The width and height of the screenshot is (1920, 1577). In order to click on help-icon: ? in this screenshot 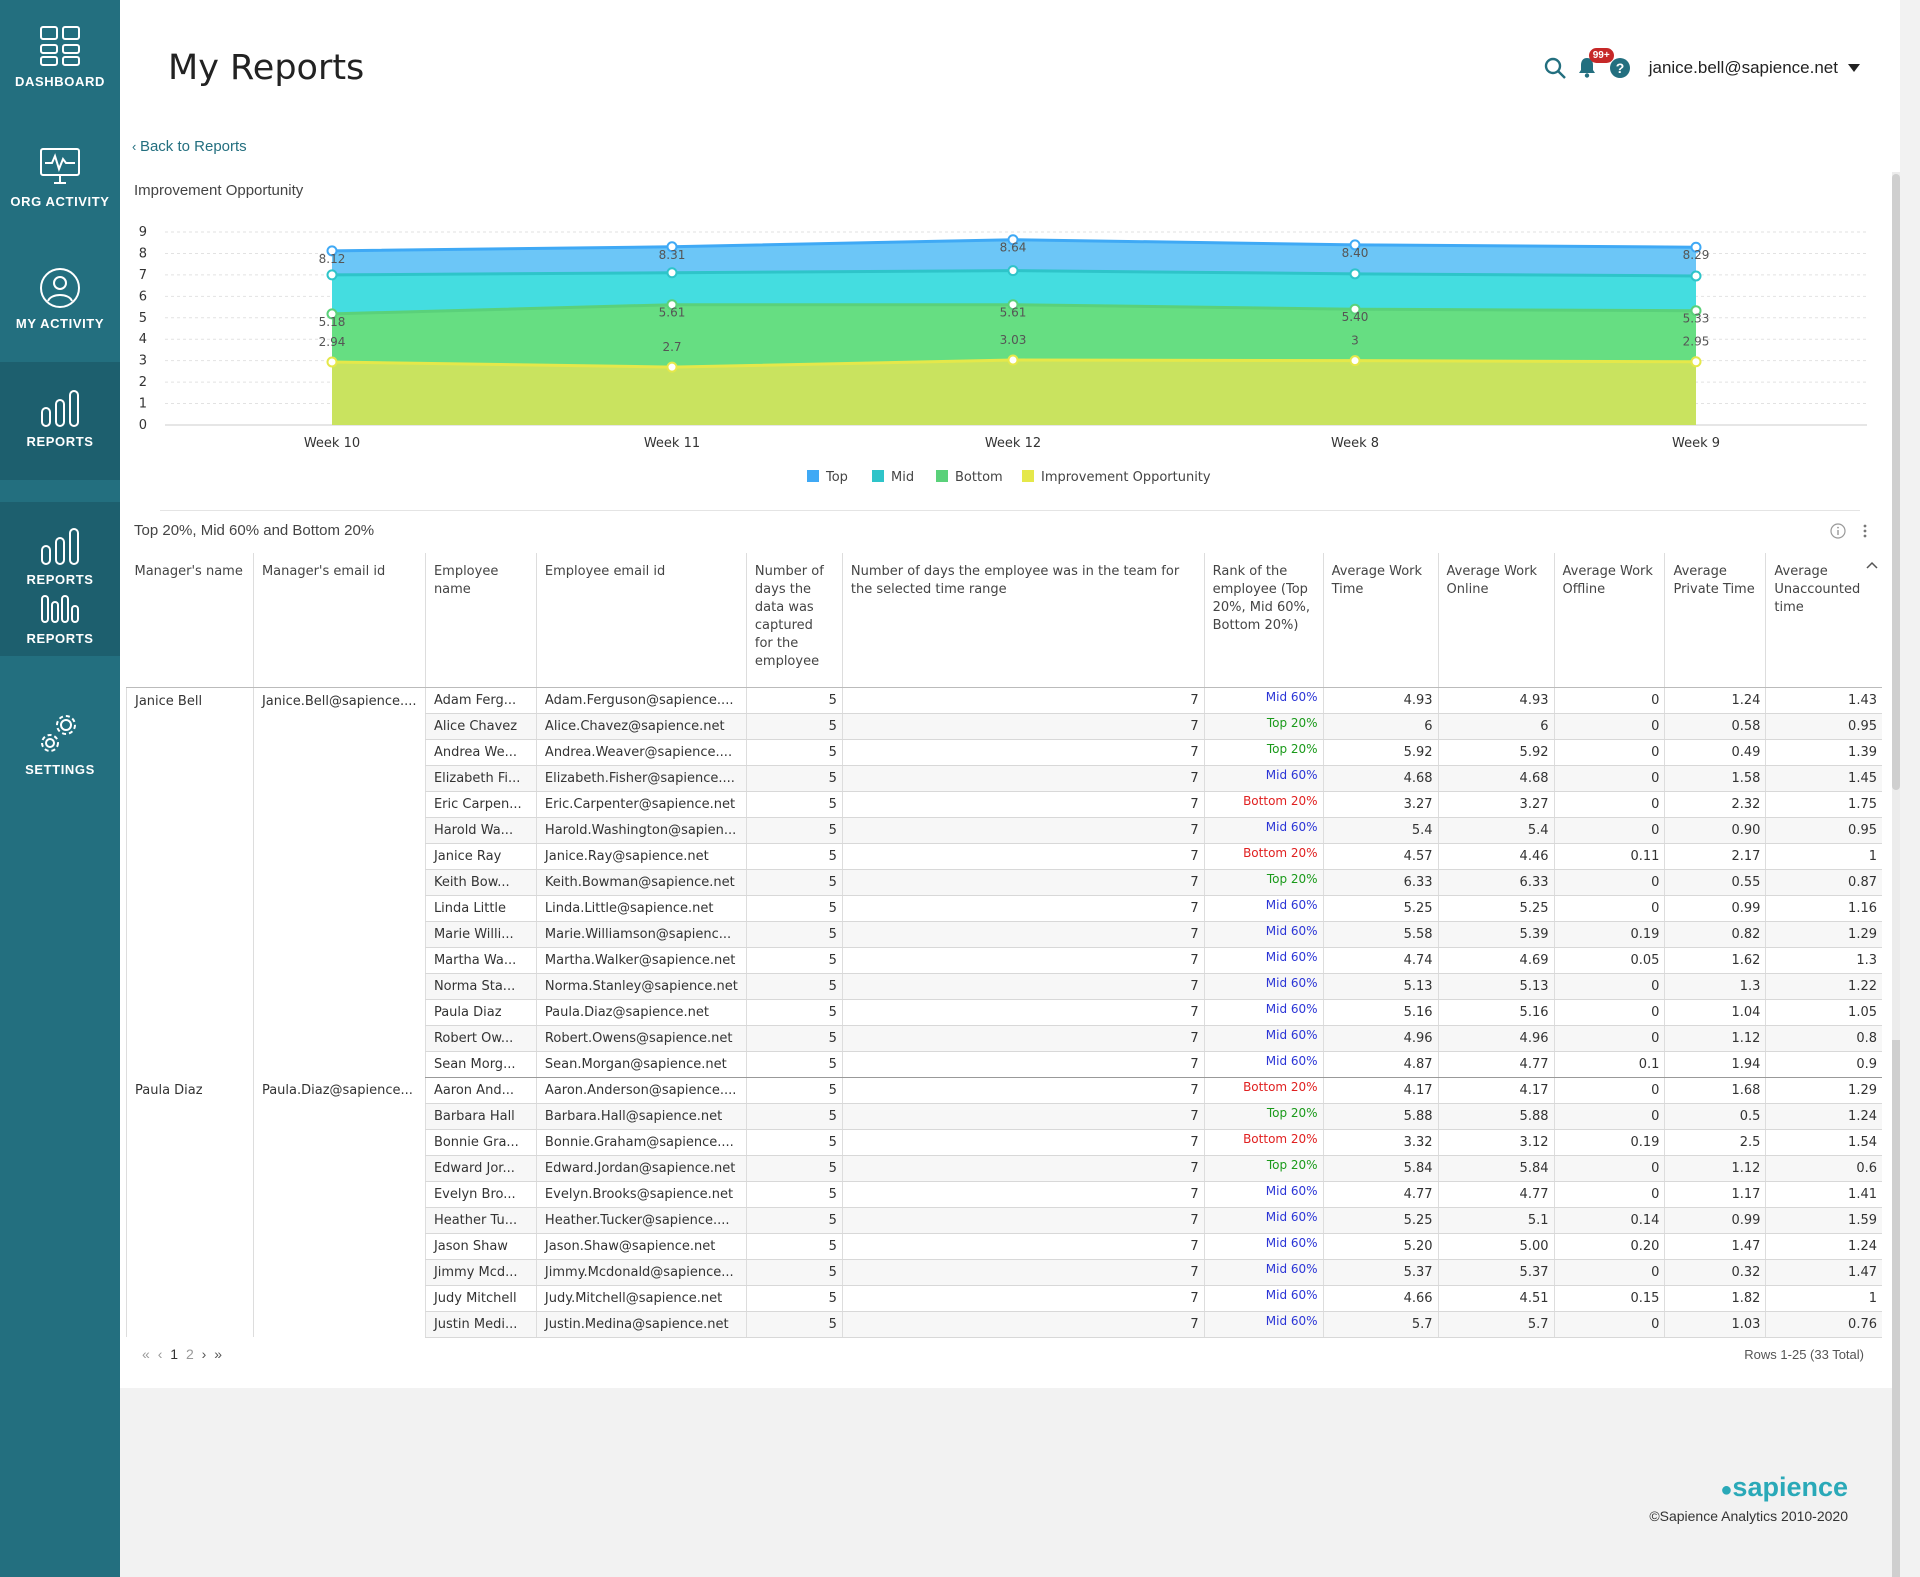, I will do `click(1620, 68)`.